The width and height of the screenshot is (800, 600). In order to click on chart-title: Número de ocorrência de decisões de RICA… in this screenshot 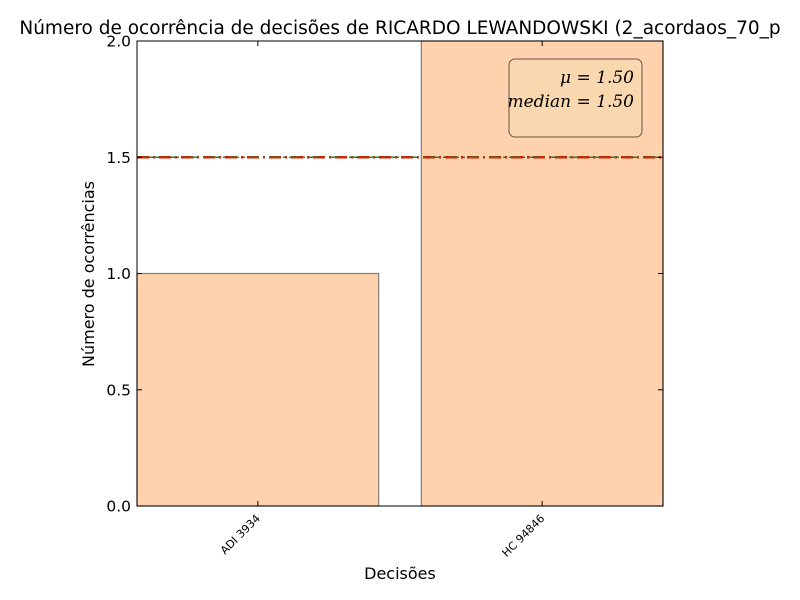, I will do `click(399, 28)`.